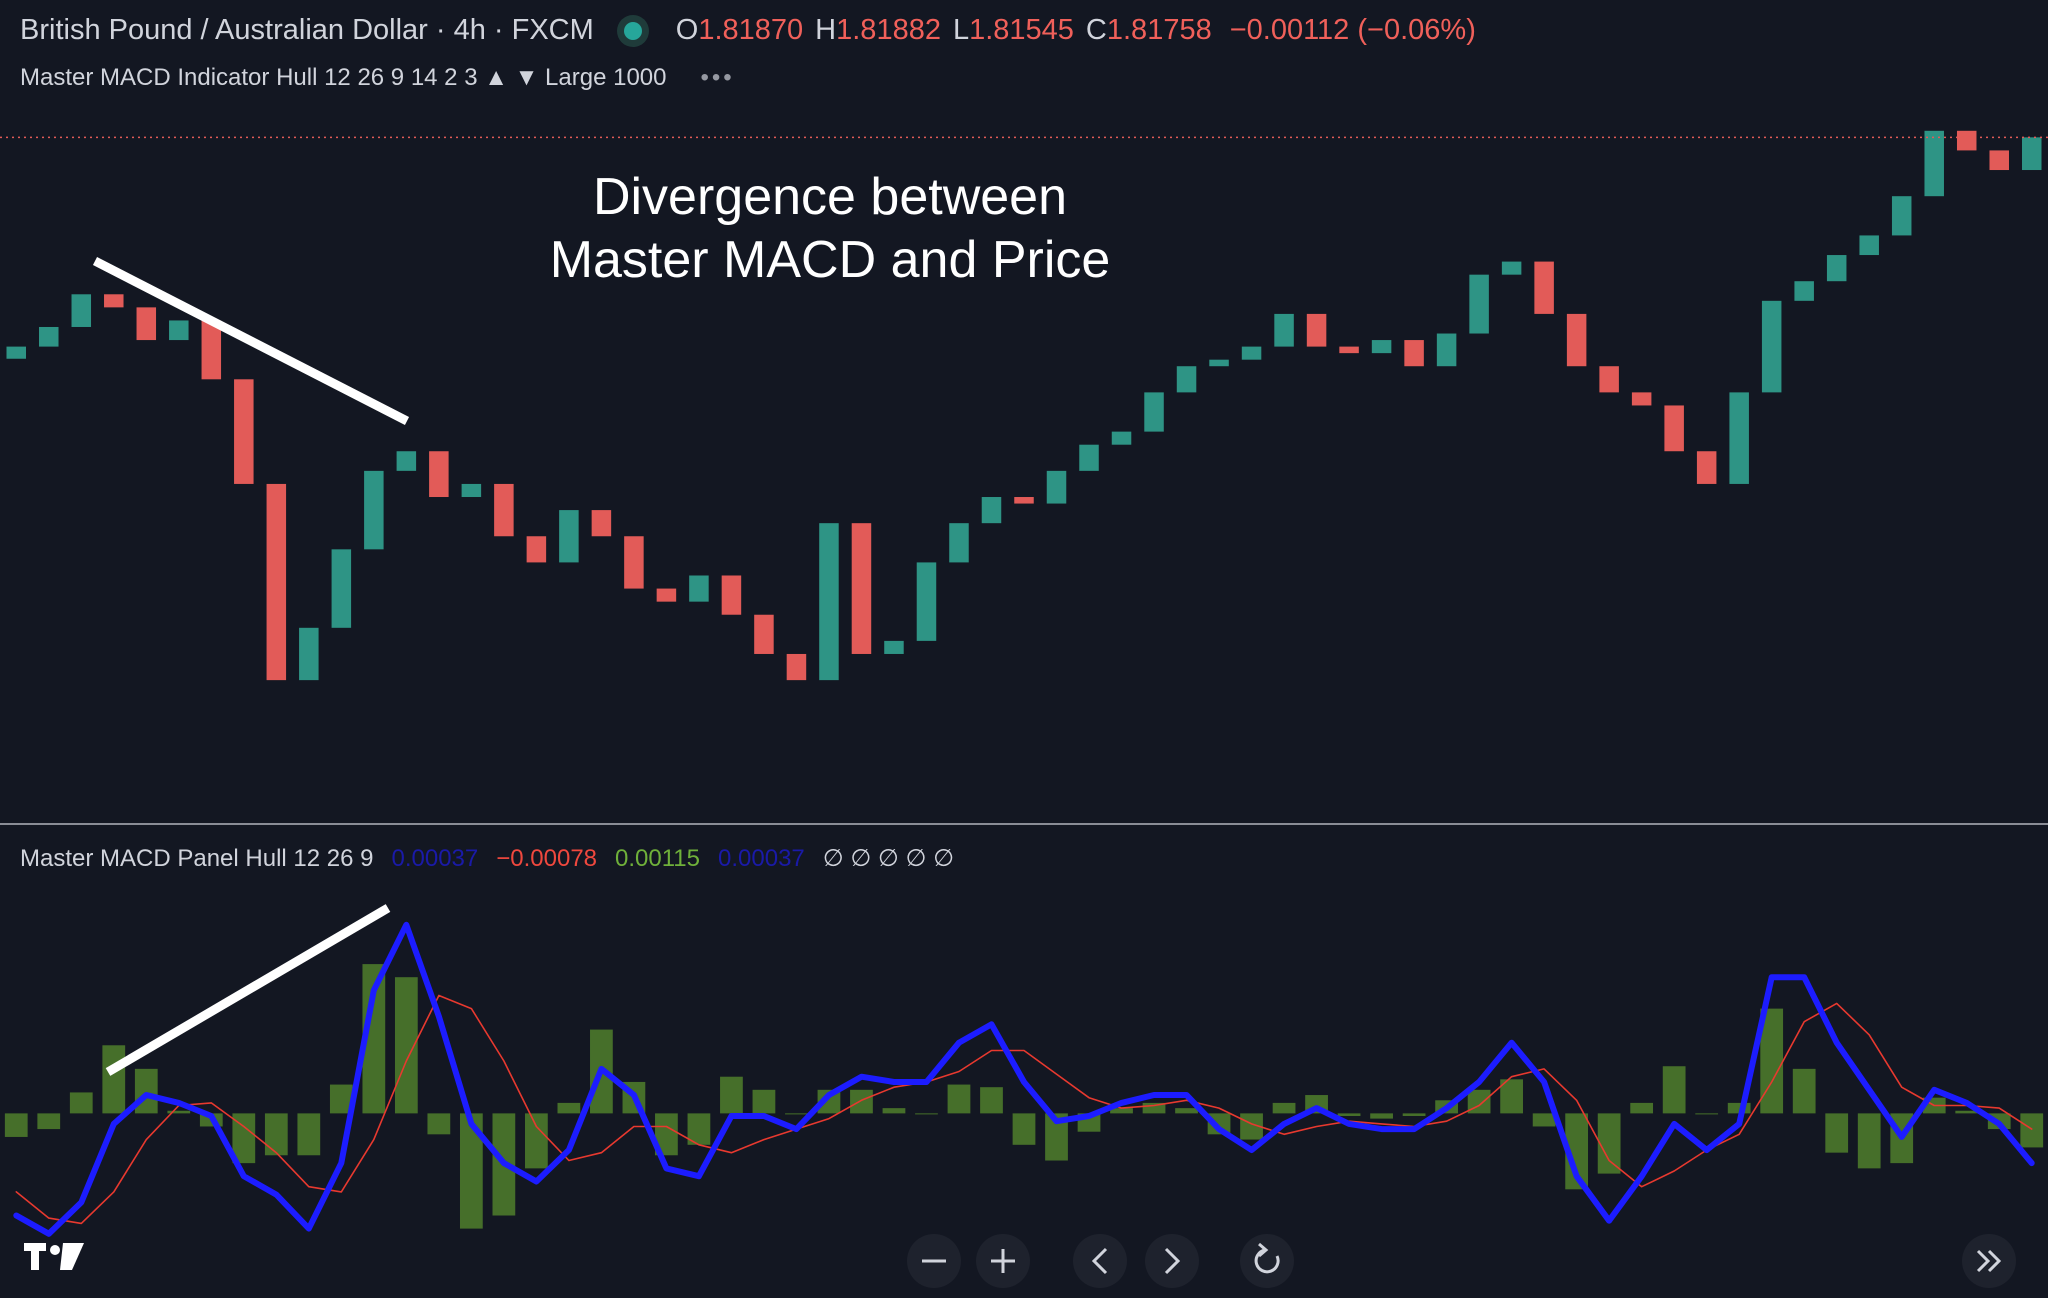  I want to click on ohlc-value: 1.81545, so click(1021, 30).